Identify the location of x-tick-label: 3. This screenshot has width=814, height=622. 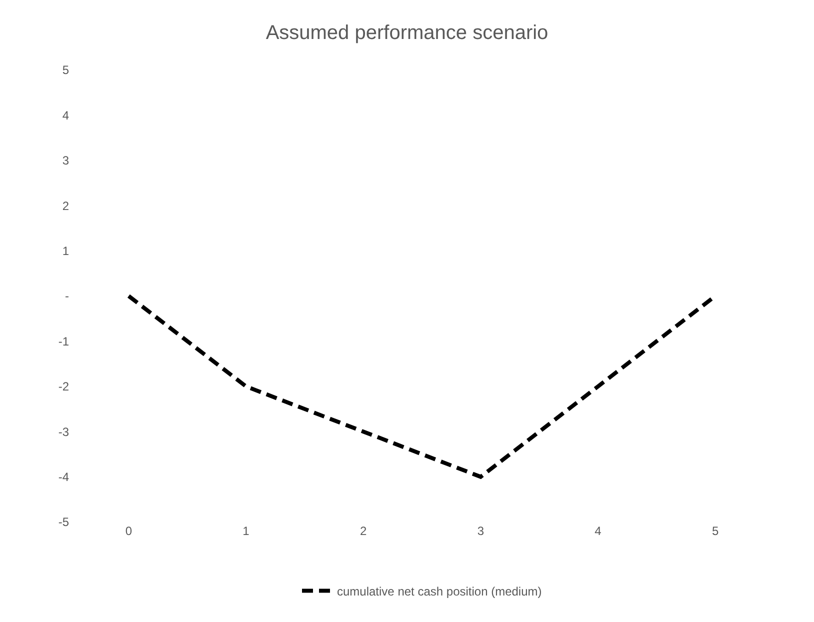
(480, 531).